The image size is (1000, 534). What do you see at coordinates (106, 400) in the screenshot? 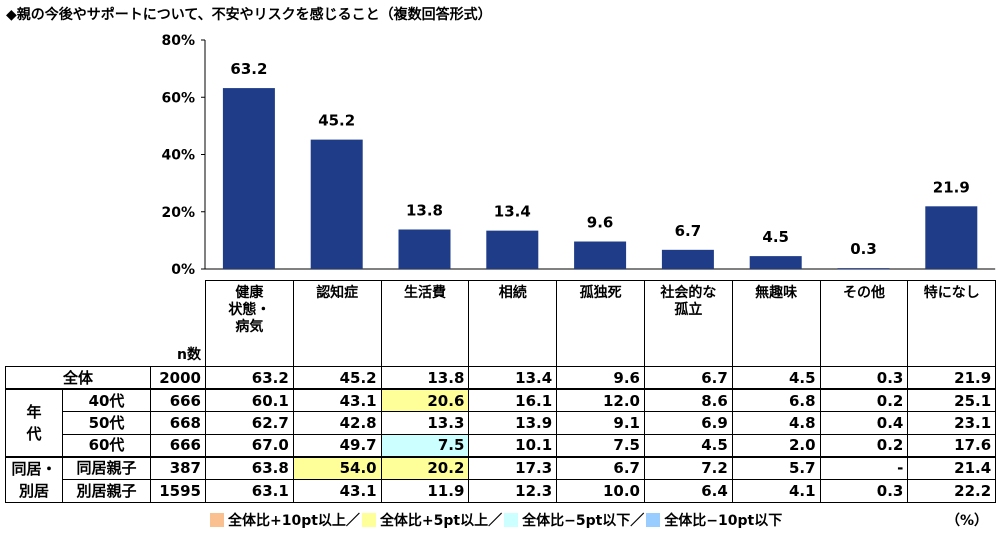
I see `row-label: 40代` at bounding box center [106, 400].